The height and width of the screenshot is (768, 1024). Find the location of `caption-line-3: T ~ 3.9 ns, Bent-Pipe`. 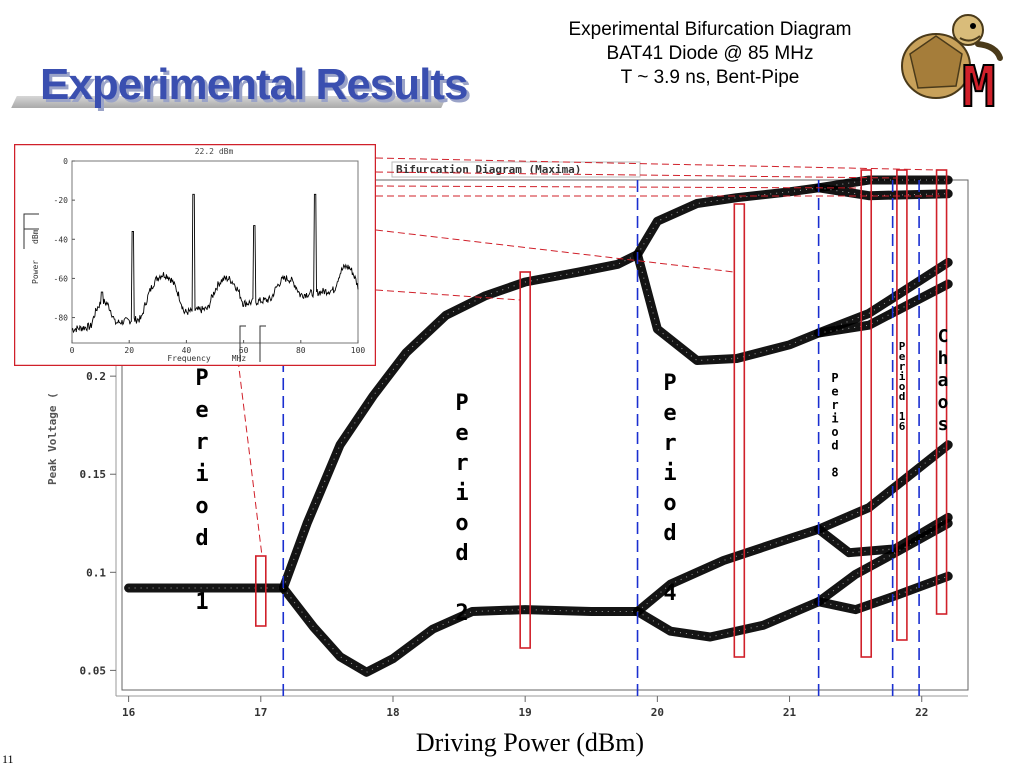

caption-line-3: T ~ 3.9 ns, Bent-Pipe is located at coordinates (710, 77).